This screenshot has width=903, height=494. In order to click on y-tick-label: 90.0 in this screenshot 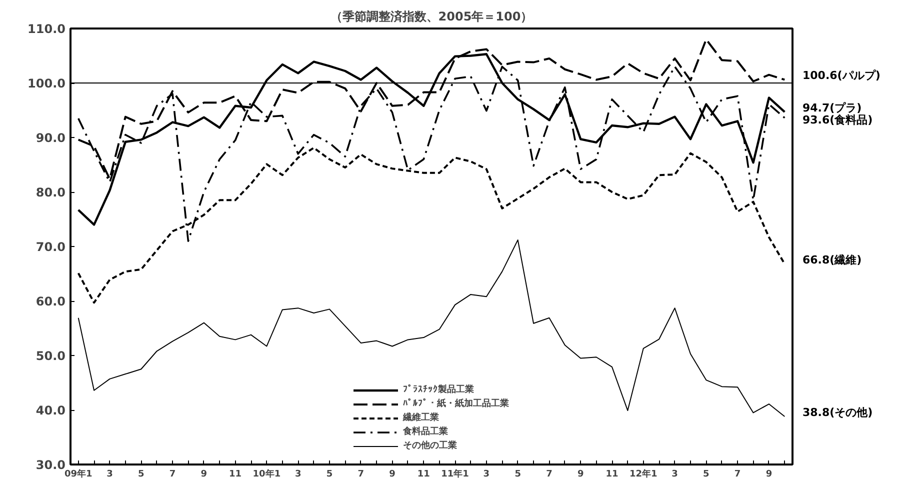, I will do `click(51, 138)`.